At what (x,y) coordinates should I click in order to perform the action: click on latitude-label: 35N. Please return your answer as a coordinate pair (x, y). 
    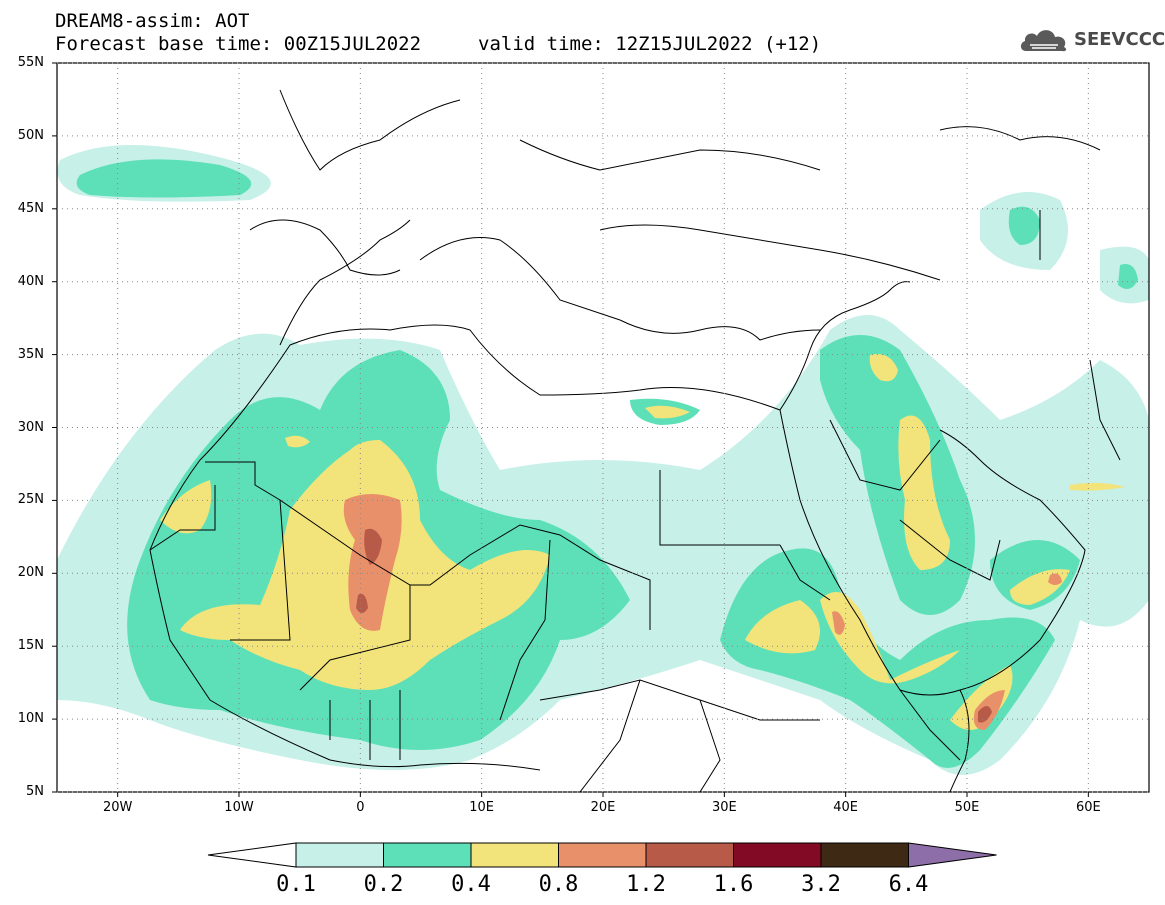
    Looking at the image, I should click on (30, 354).